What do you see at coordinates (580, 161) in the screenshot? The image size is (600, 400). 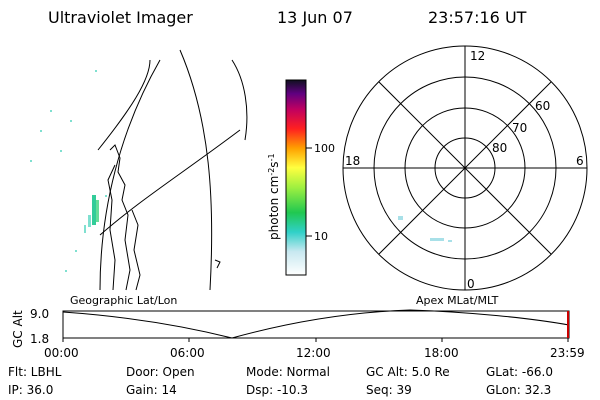 I see `mlt-label-6: 6` at bounding box center [580, 161].